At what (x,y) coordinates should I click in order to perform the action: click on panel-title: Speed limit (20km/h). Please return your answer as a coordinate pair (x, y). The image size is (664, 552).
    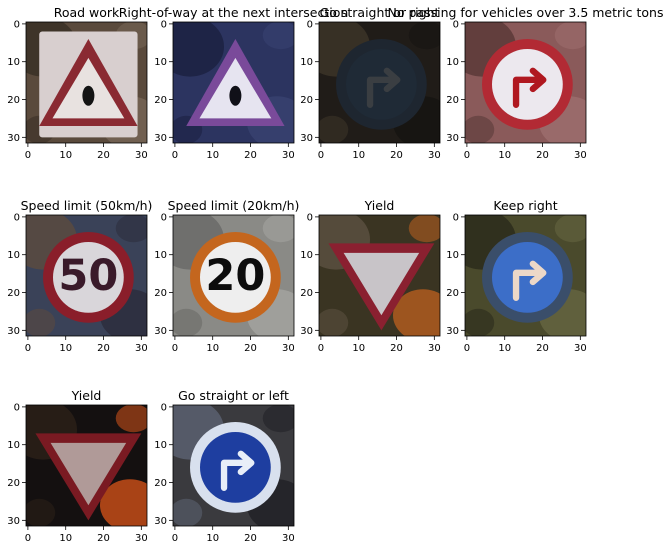
    Looking at the image, I should click on (234, 205).